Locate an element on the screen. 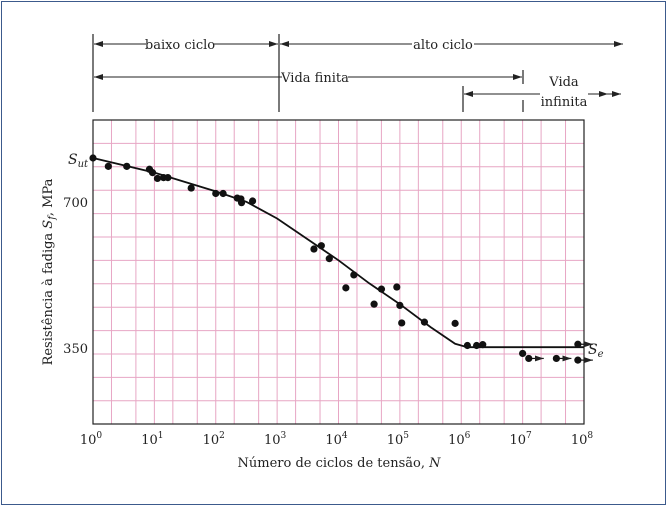 This screenshot has width=669, height=508. y-tick-labels: 700 350 is located at coordinates (75, 276).